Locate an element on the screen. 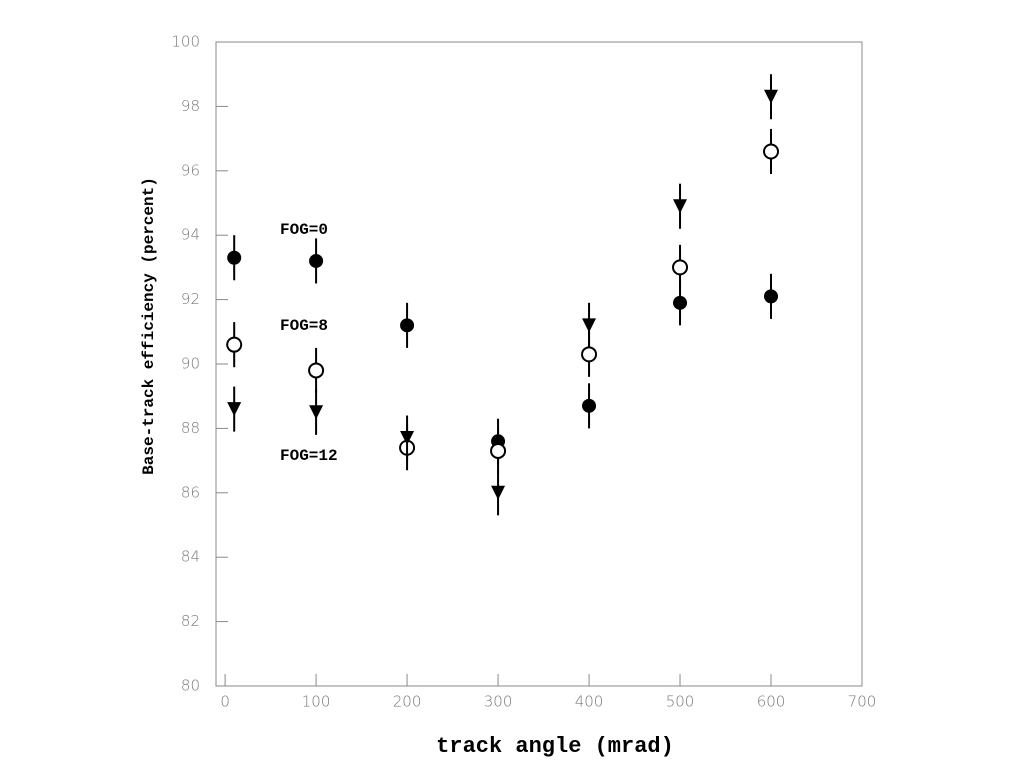 This screenshot has height=768, width=1024. x-tick-label: 300 is located at coordinates (498, 702).